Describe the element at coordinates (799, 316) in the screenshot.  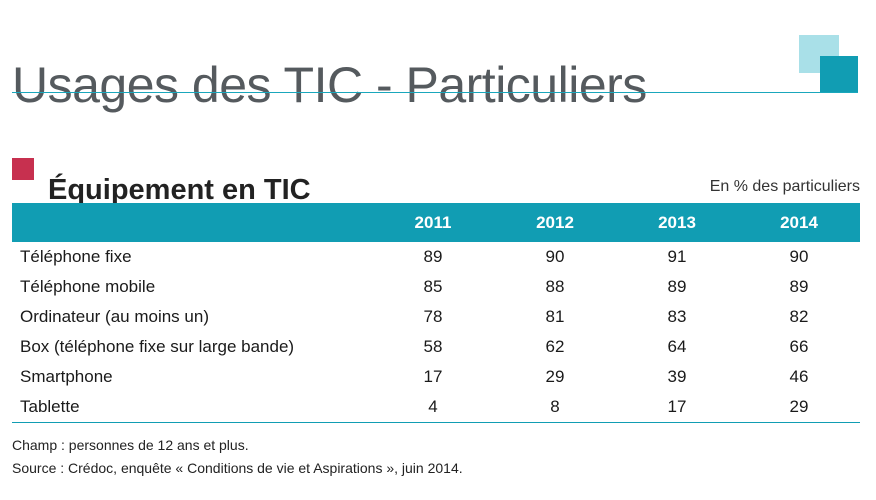
I see `table-cell: 82` at that location.